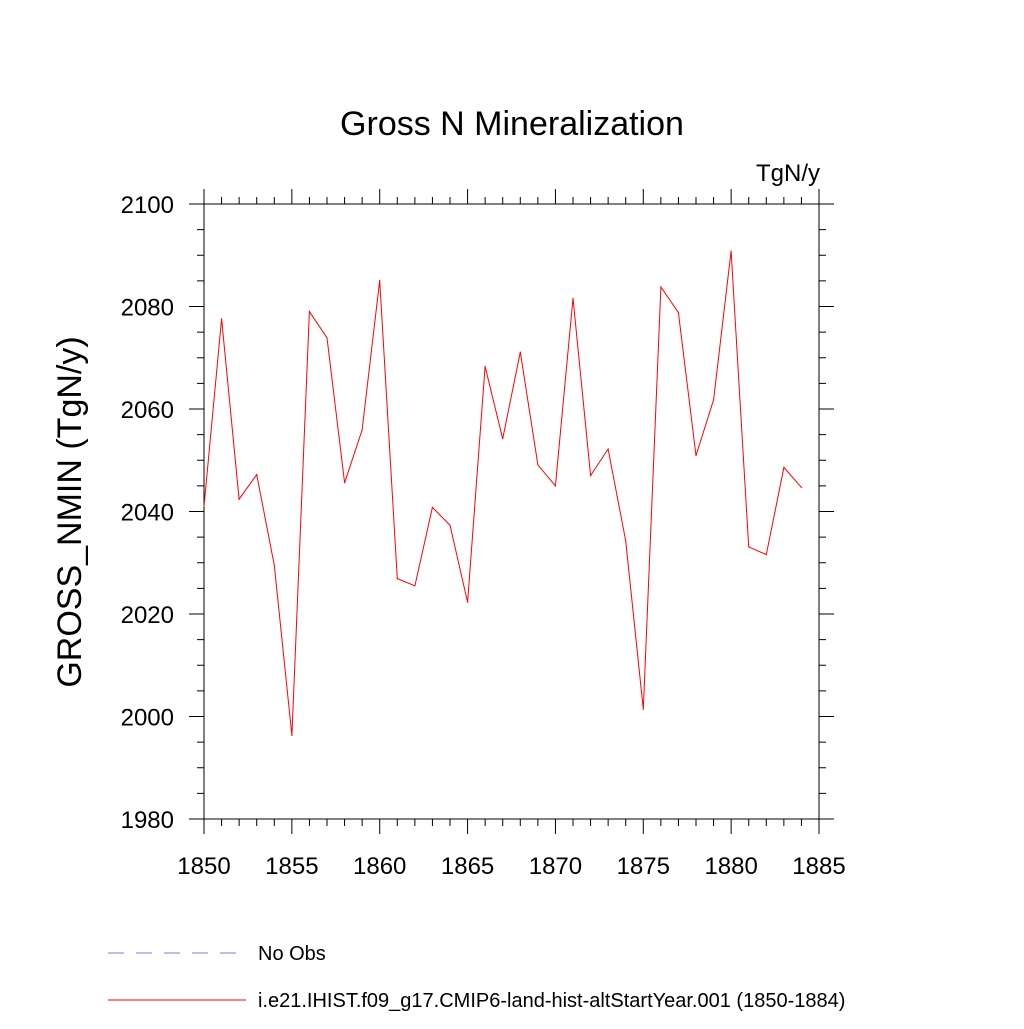 This screenshot has height=1029, width=1024. What do you see at coordinates (291, 866) in the screenshot?
I see `x-tick-label: 1855` at bounding box center [291, 866].